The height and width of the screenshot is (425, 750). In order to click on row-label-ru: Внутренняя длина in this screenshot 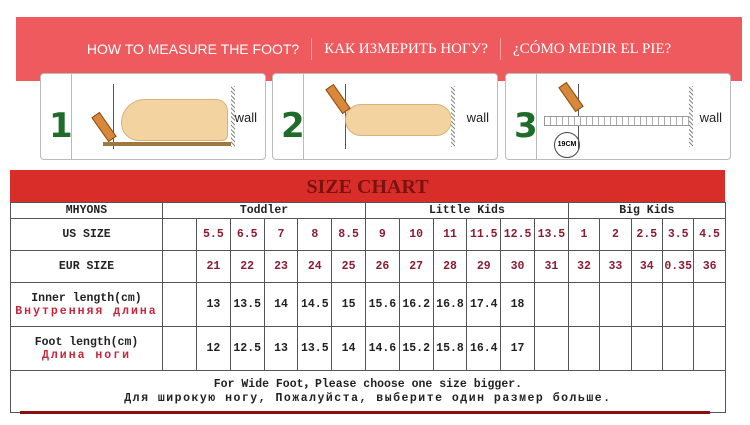, I will do `click(86, 311)`.